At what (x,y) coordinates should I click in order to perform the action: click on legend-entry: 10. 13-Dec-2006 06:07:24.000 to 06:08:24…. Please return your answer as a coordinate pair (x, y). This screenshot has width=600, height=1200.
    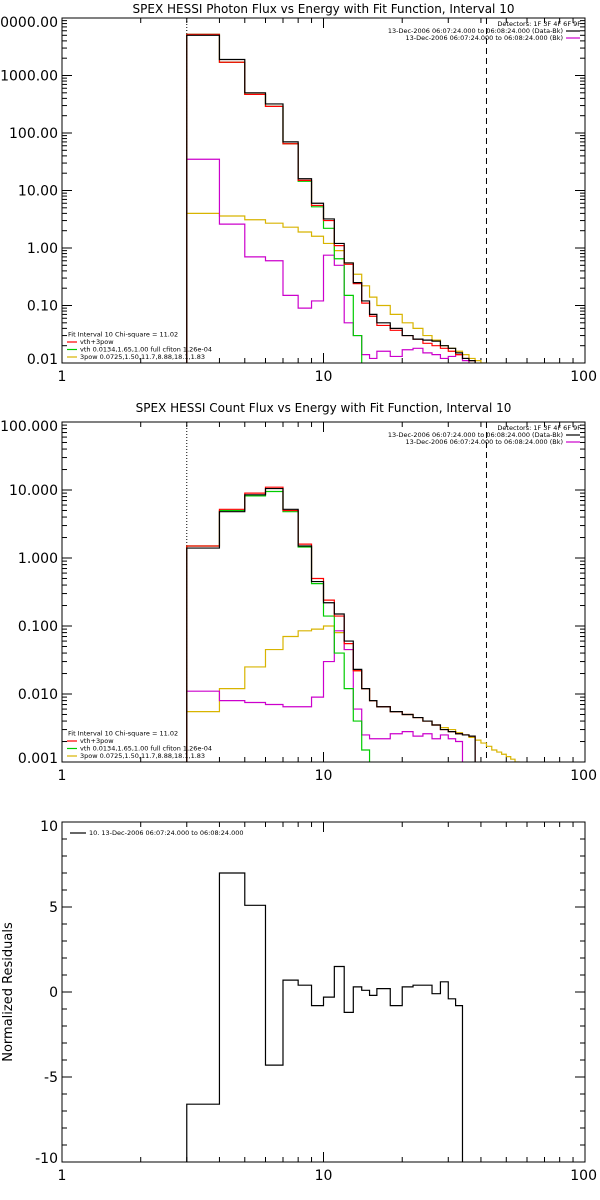
    Looking at the image, I should click on (166, 833).